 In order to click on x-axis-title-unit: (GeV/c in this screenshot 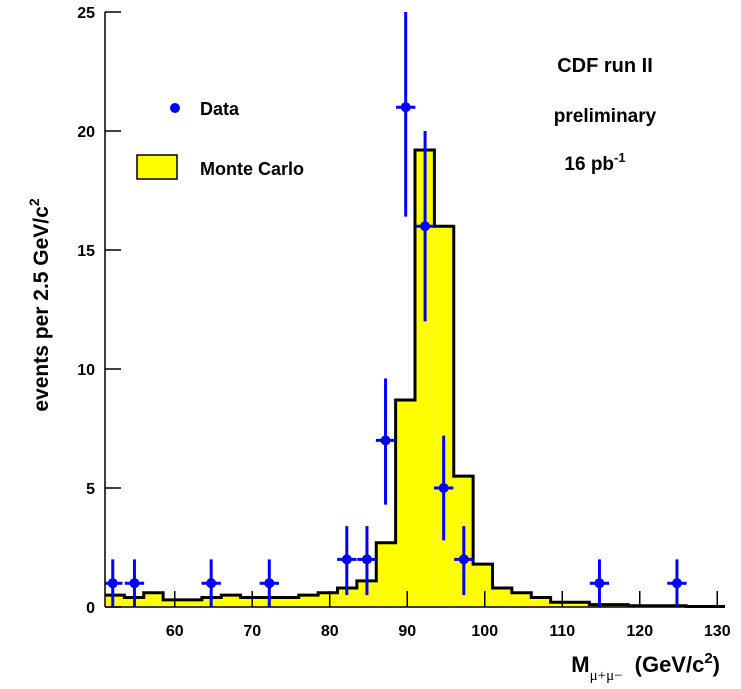, I will do `click(670, 664)`.